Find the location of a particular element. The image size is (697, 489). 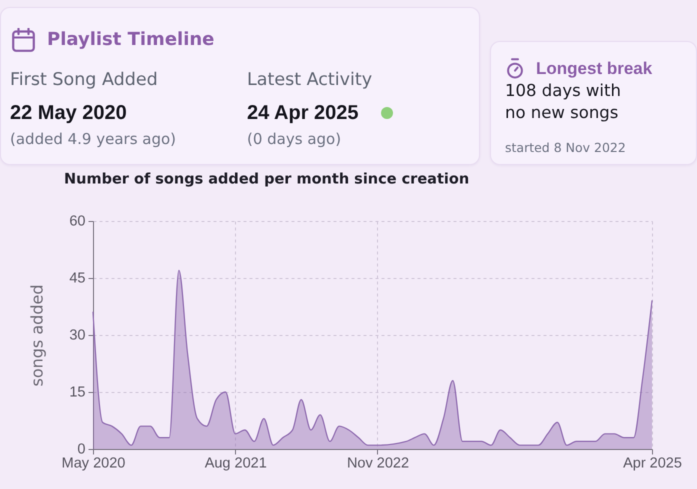

text: Longest break is located at coordinates (594, 69).